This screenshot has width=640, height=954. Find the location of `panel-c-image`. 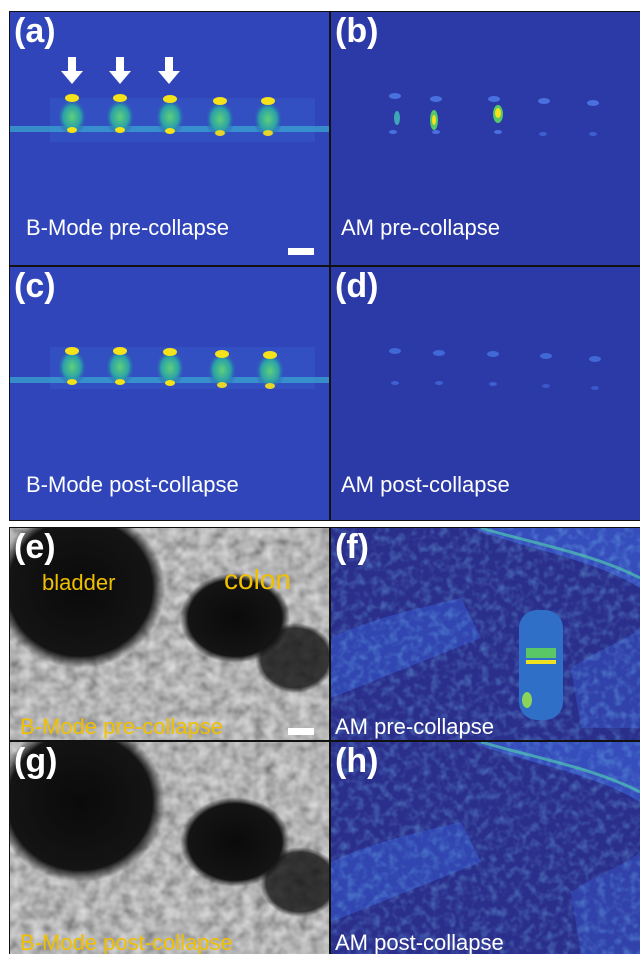

panel-c-image is located at coordinates (169, 393).